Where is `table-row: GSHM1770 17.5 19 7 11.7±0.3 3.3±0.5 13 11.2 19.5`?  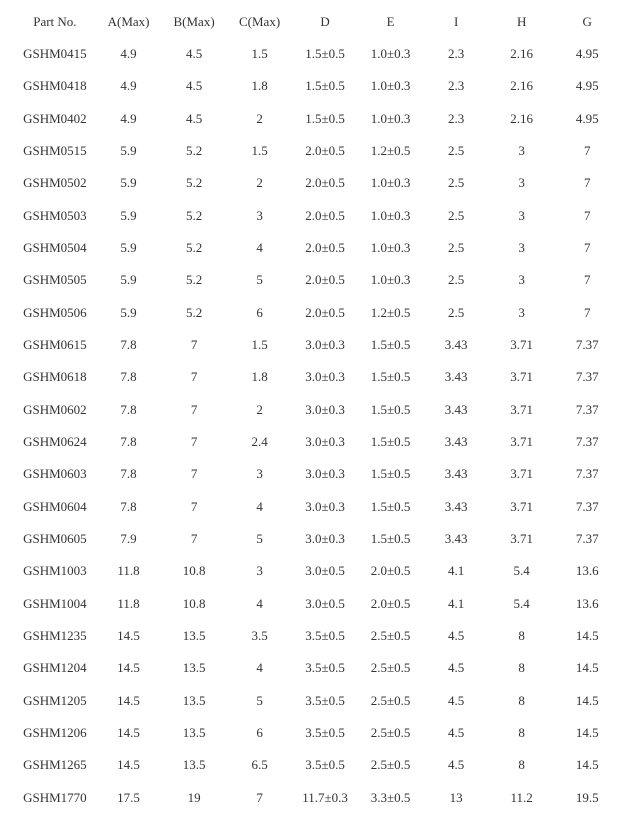
table-row: GSHM1770 17.5 19 7 11.7±0.3 3.3±0.5 13 11.2 19.5 is located at coordinates (317, 798).